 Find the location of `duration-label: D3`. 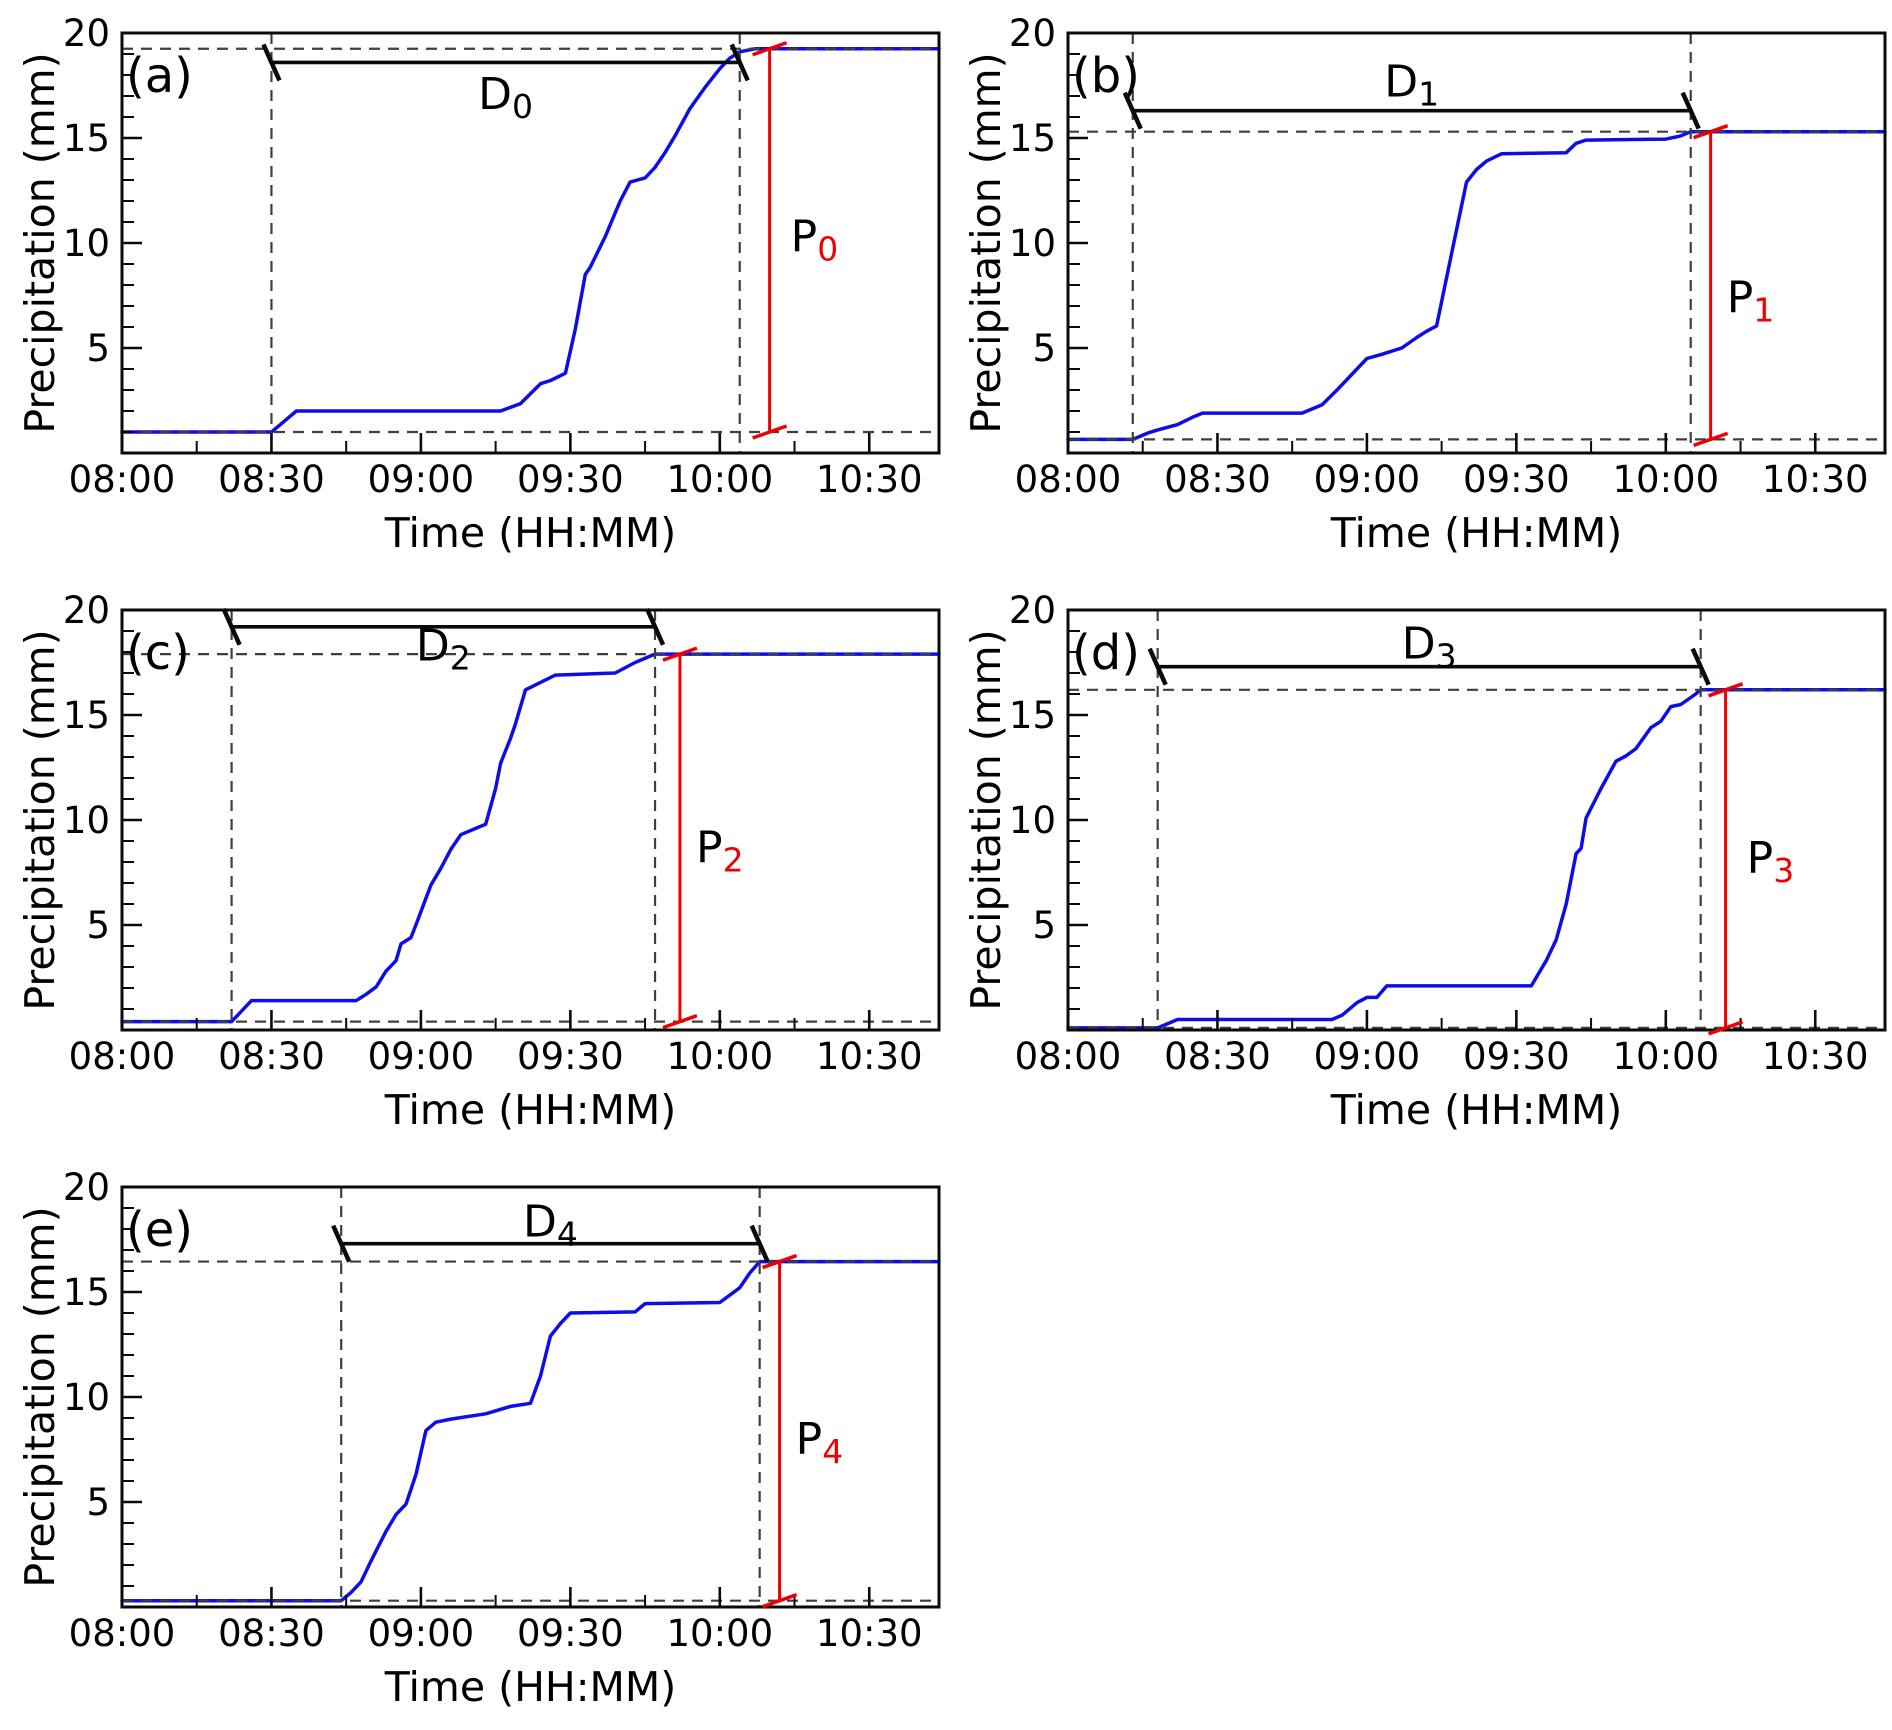

duration-label: D3 is located at coordinates (1429, 647).